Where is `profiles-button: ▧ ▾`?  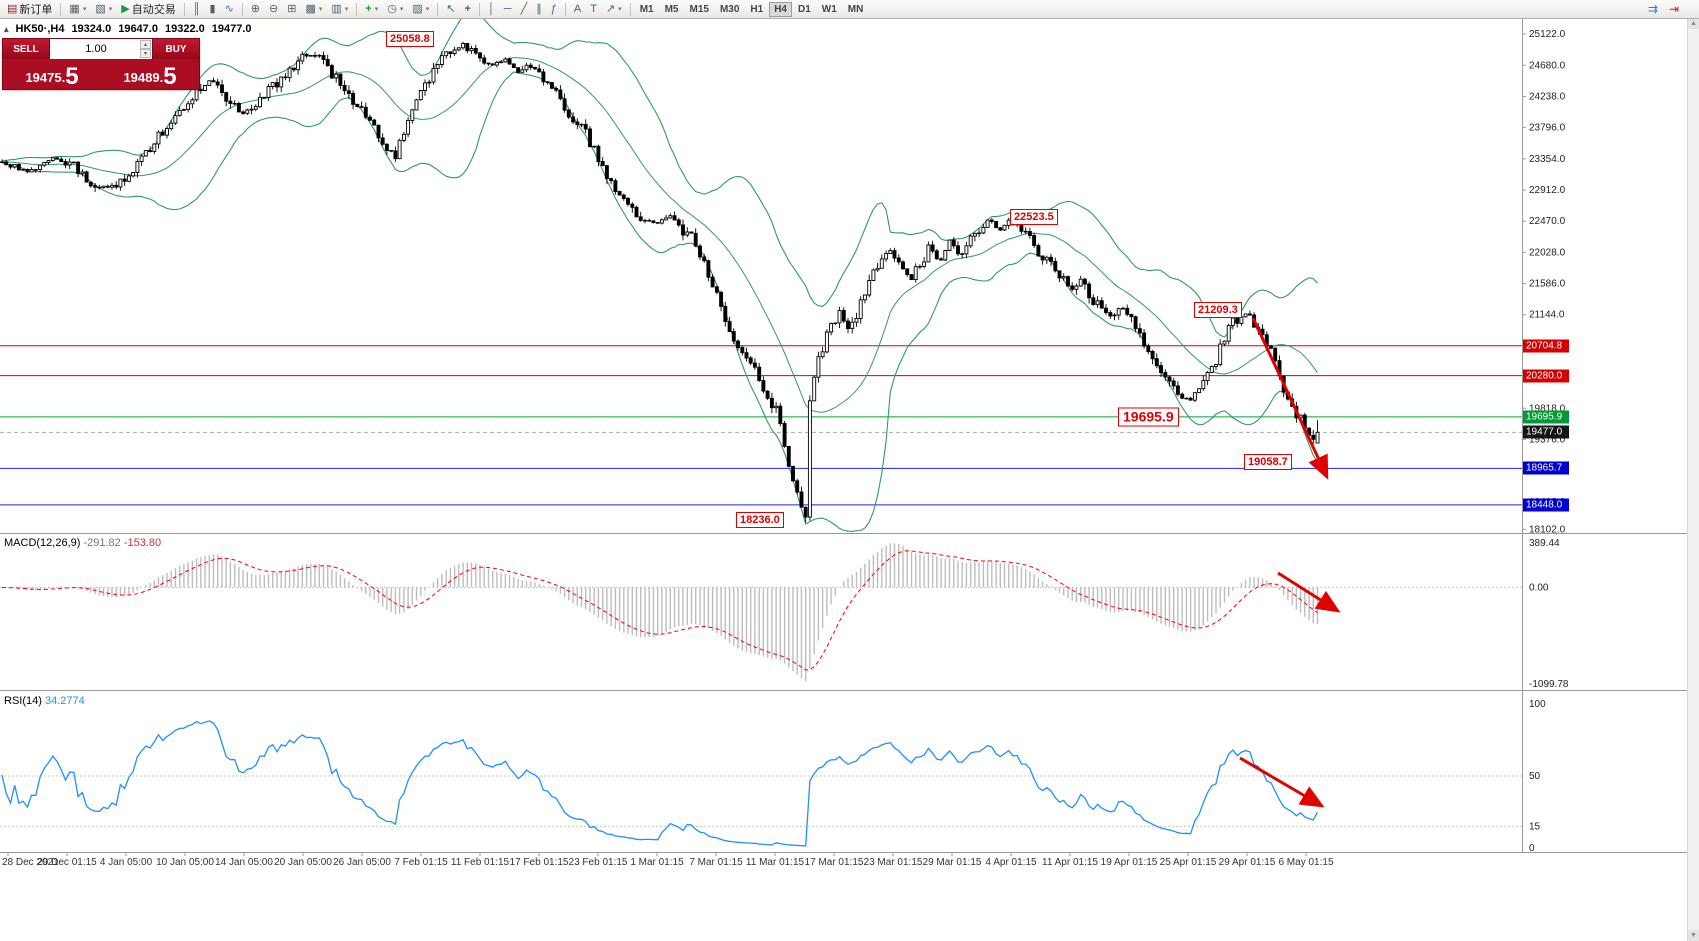
profiles-button: ▧ ▾ is located at coordinates (103, 9).